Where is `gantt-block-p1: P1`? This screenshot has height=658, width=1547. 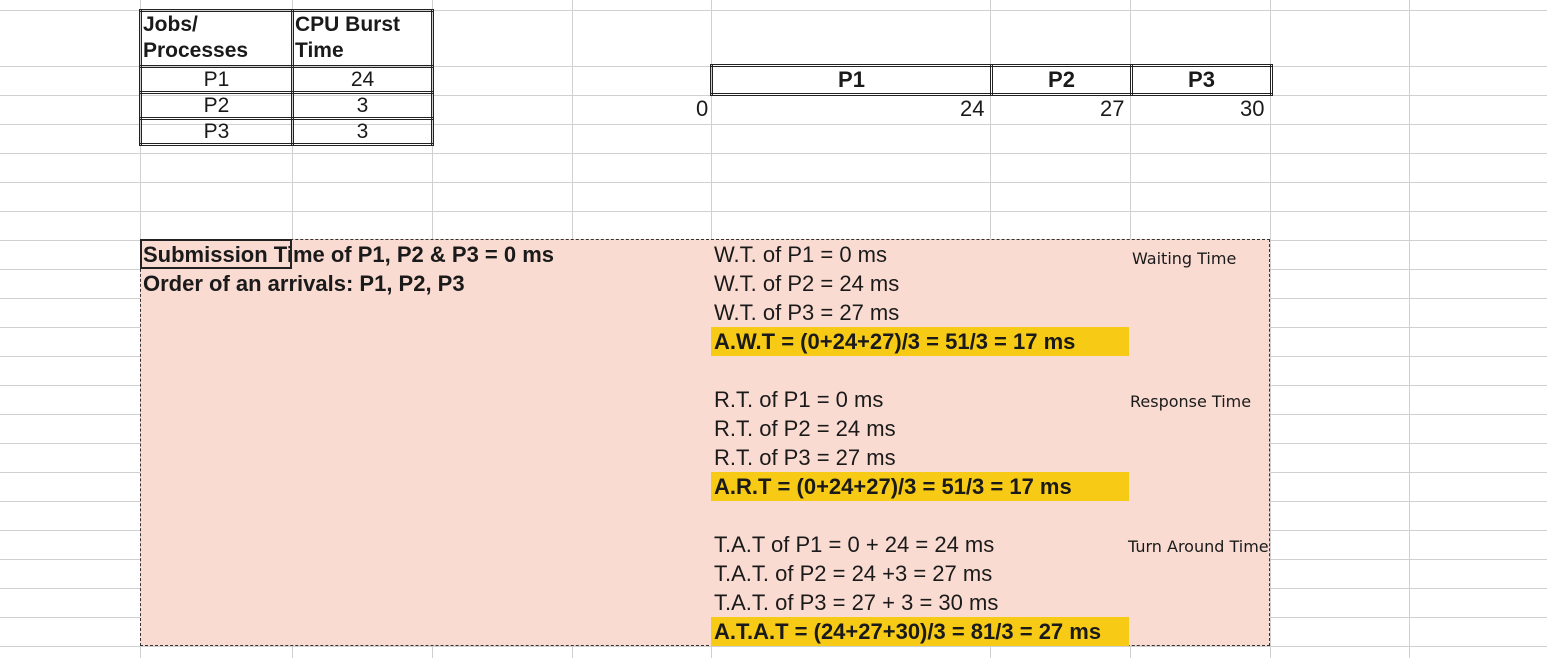 gantt-block-p1: P1 is located at coordinates (851, 80).